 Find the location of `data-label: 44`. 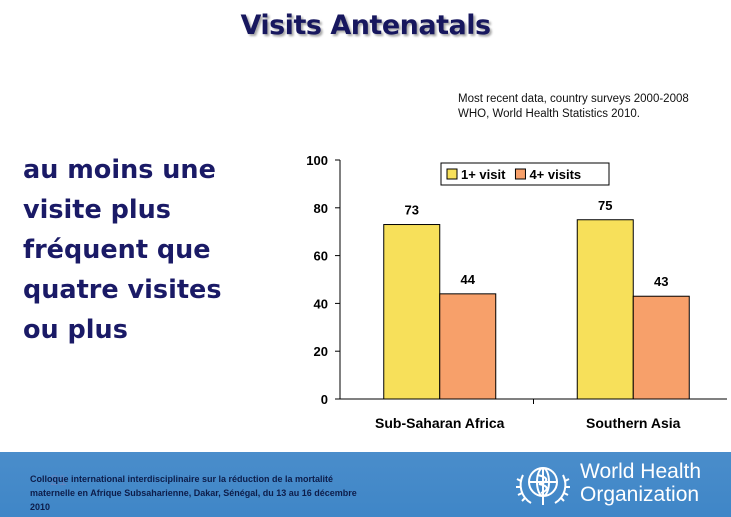

data-label: 44 is located at coordinates (468, 279).